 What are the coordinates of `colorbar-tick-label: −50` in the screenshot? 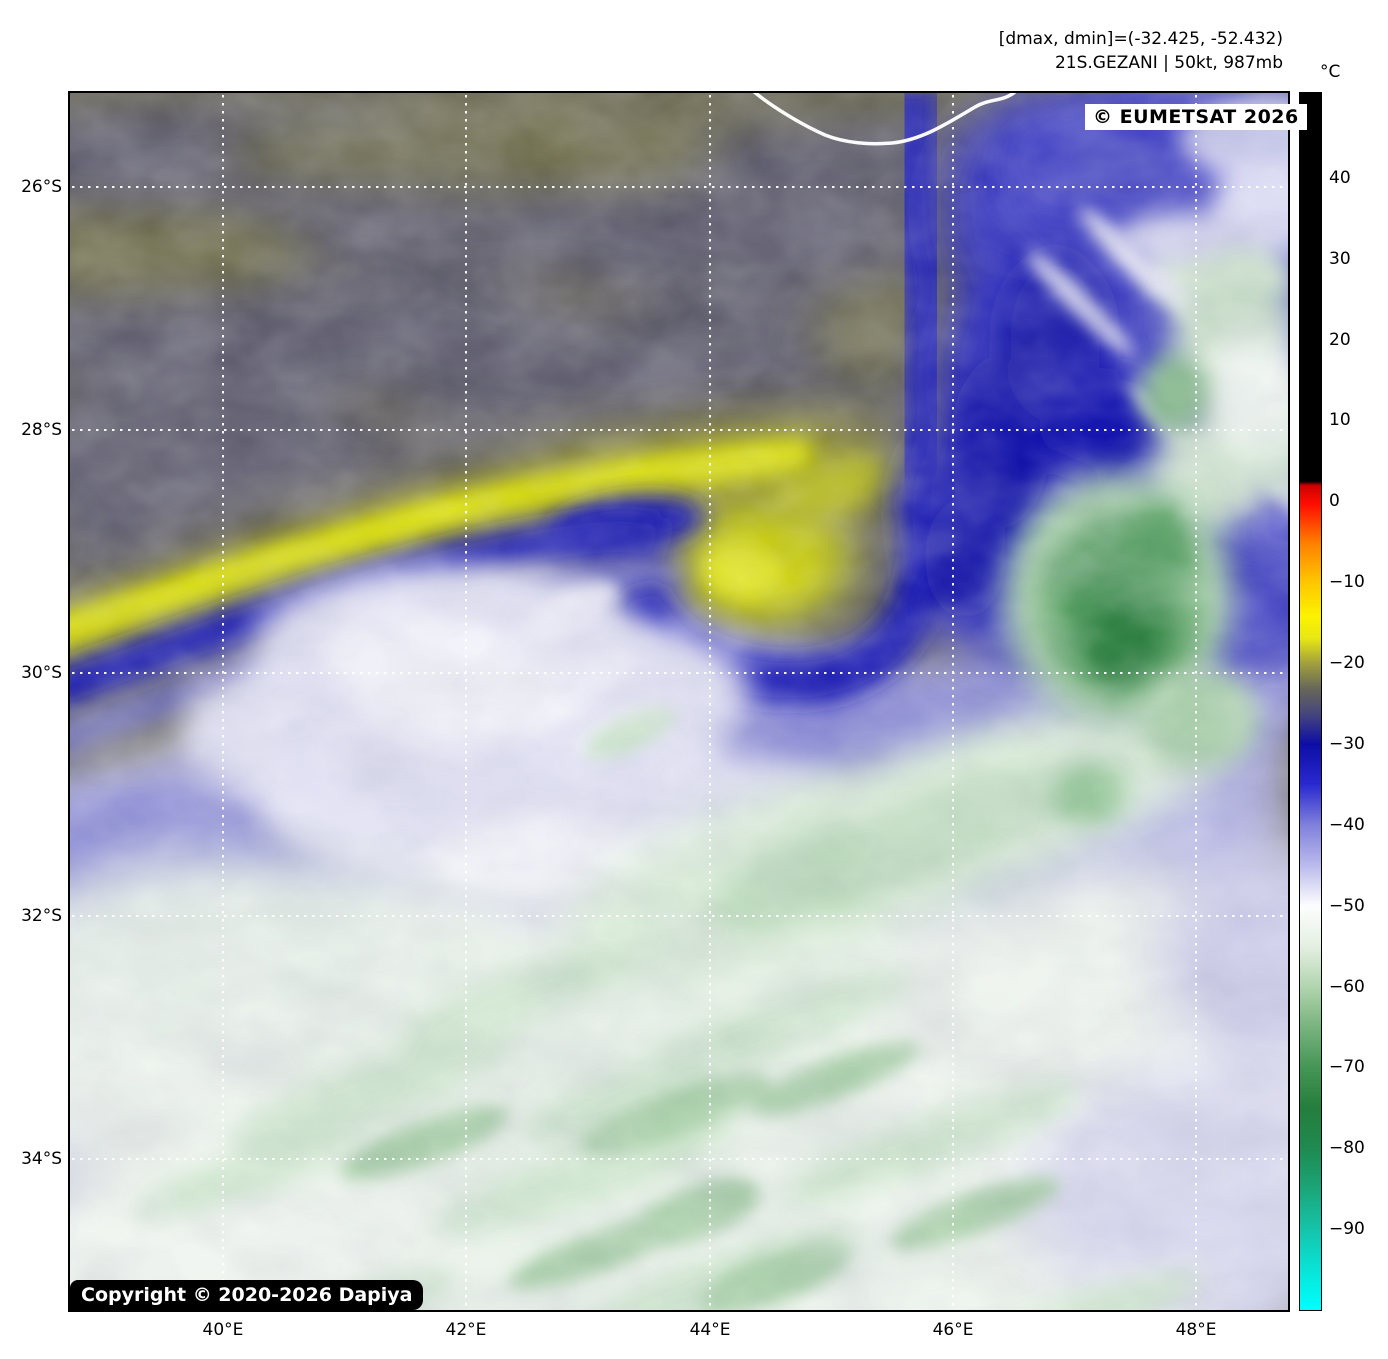 It's located at (1347, 905).